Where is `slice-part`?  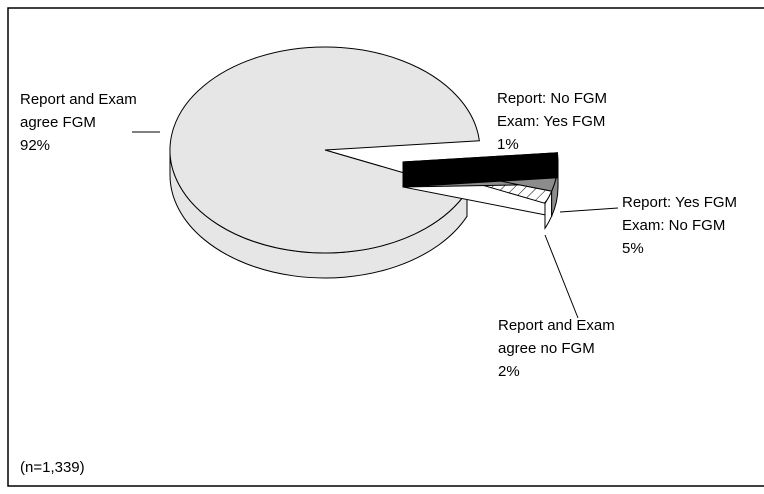
slice-part is located at coordinates (480, 157).